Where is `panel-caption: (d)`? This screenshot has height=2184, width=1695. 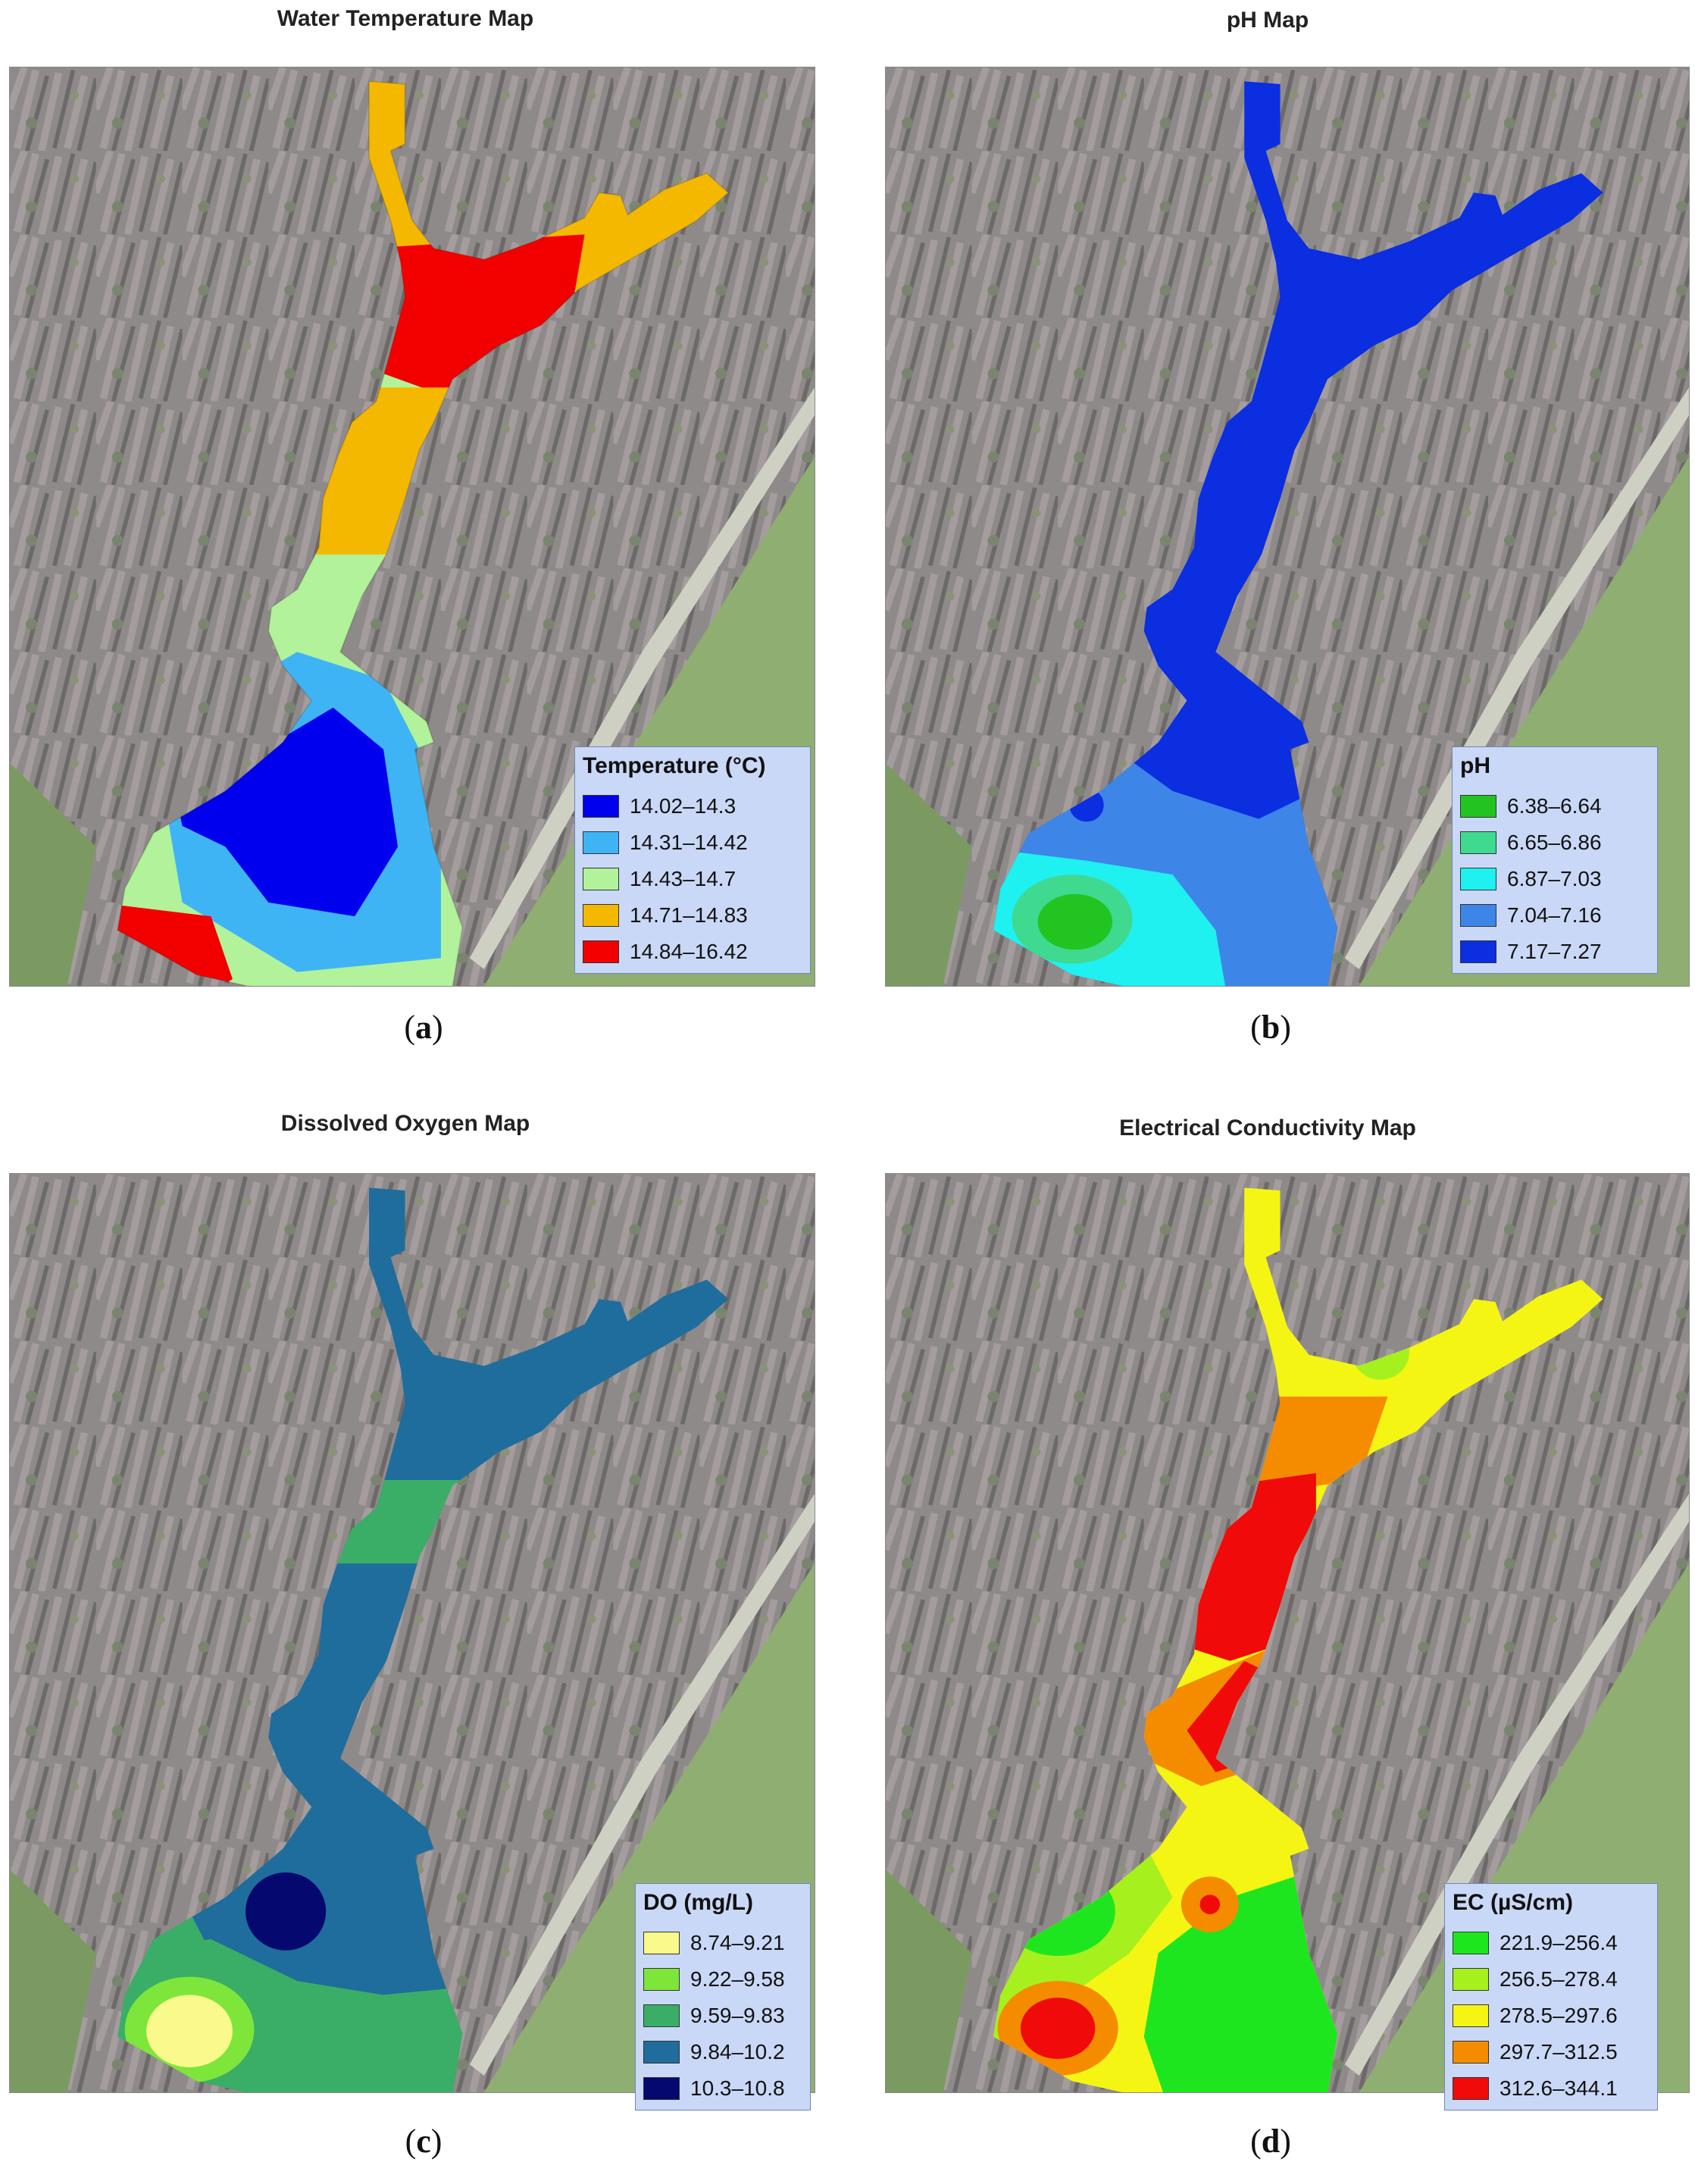 panel-caption: (d) is located at coordinates (1271, 2141).